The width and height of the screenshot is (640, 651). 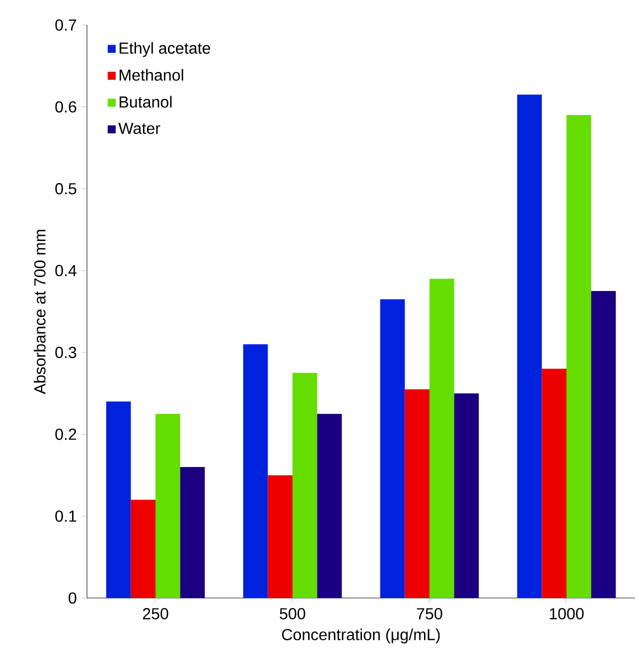 I want to click on y-tick-label: 0, so click(x=72, y=598).